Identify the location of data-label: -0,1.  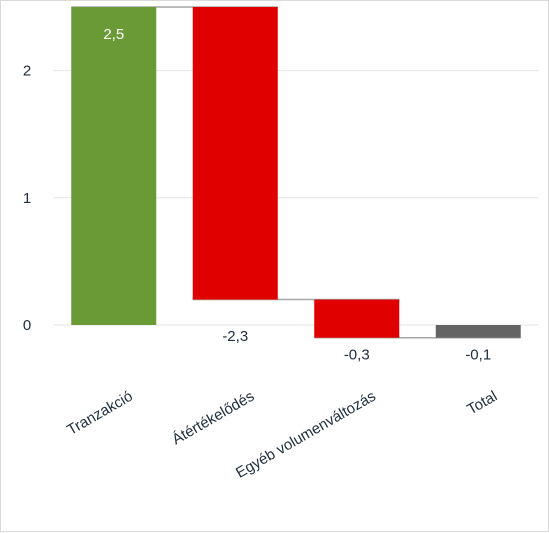
(478, 355).